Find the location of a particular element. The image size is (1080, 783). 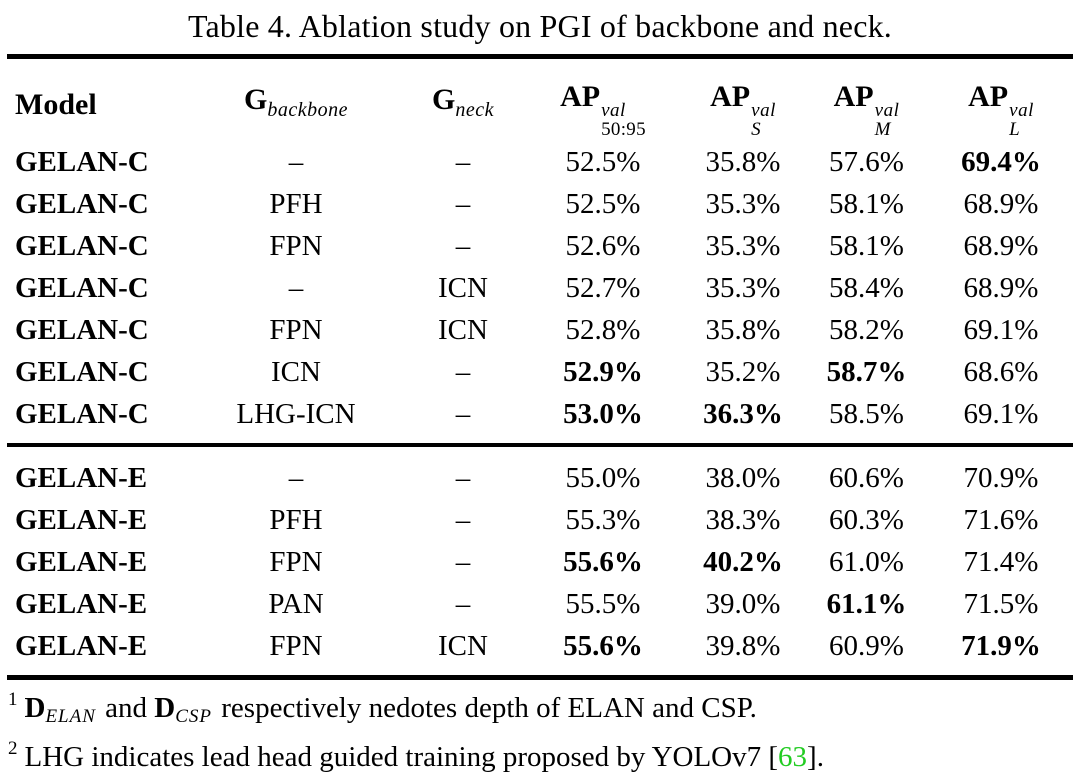

table-row: GELAN-C FPN – 52.6% 35.3% 58.1% 68.9% is located at coordinates (540, 246).